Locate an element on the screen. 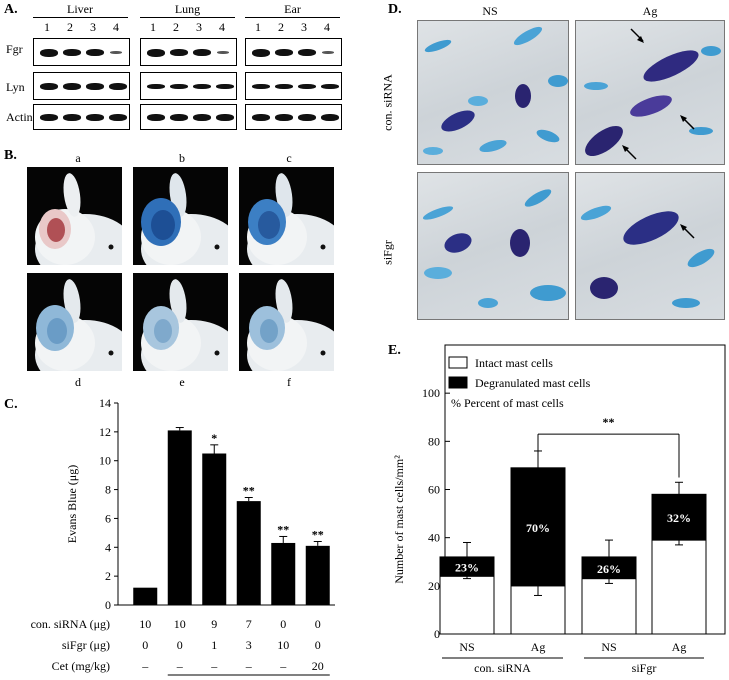 The image size is (729, 680). y-tick-label: 10 is located at coordinates (105, 461).